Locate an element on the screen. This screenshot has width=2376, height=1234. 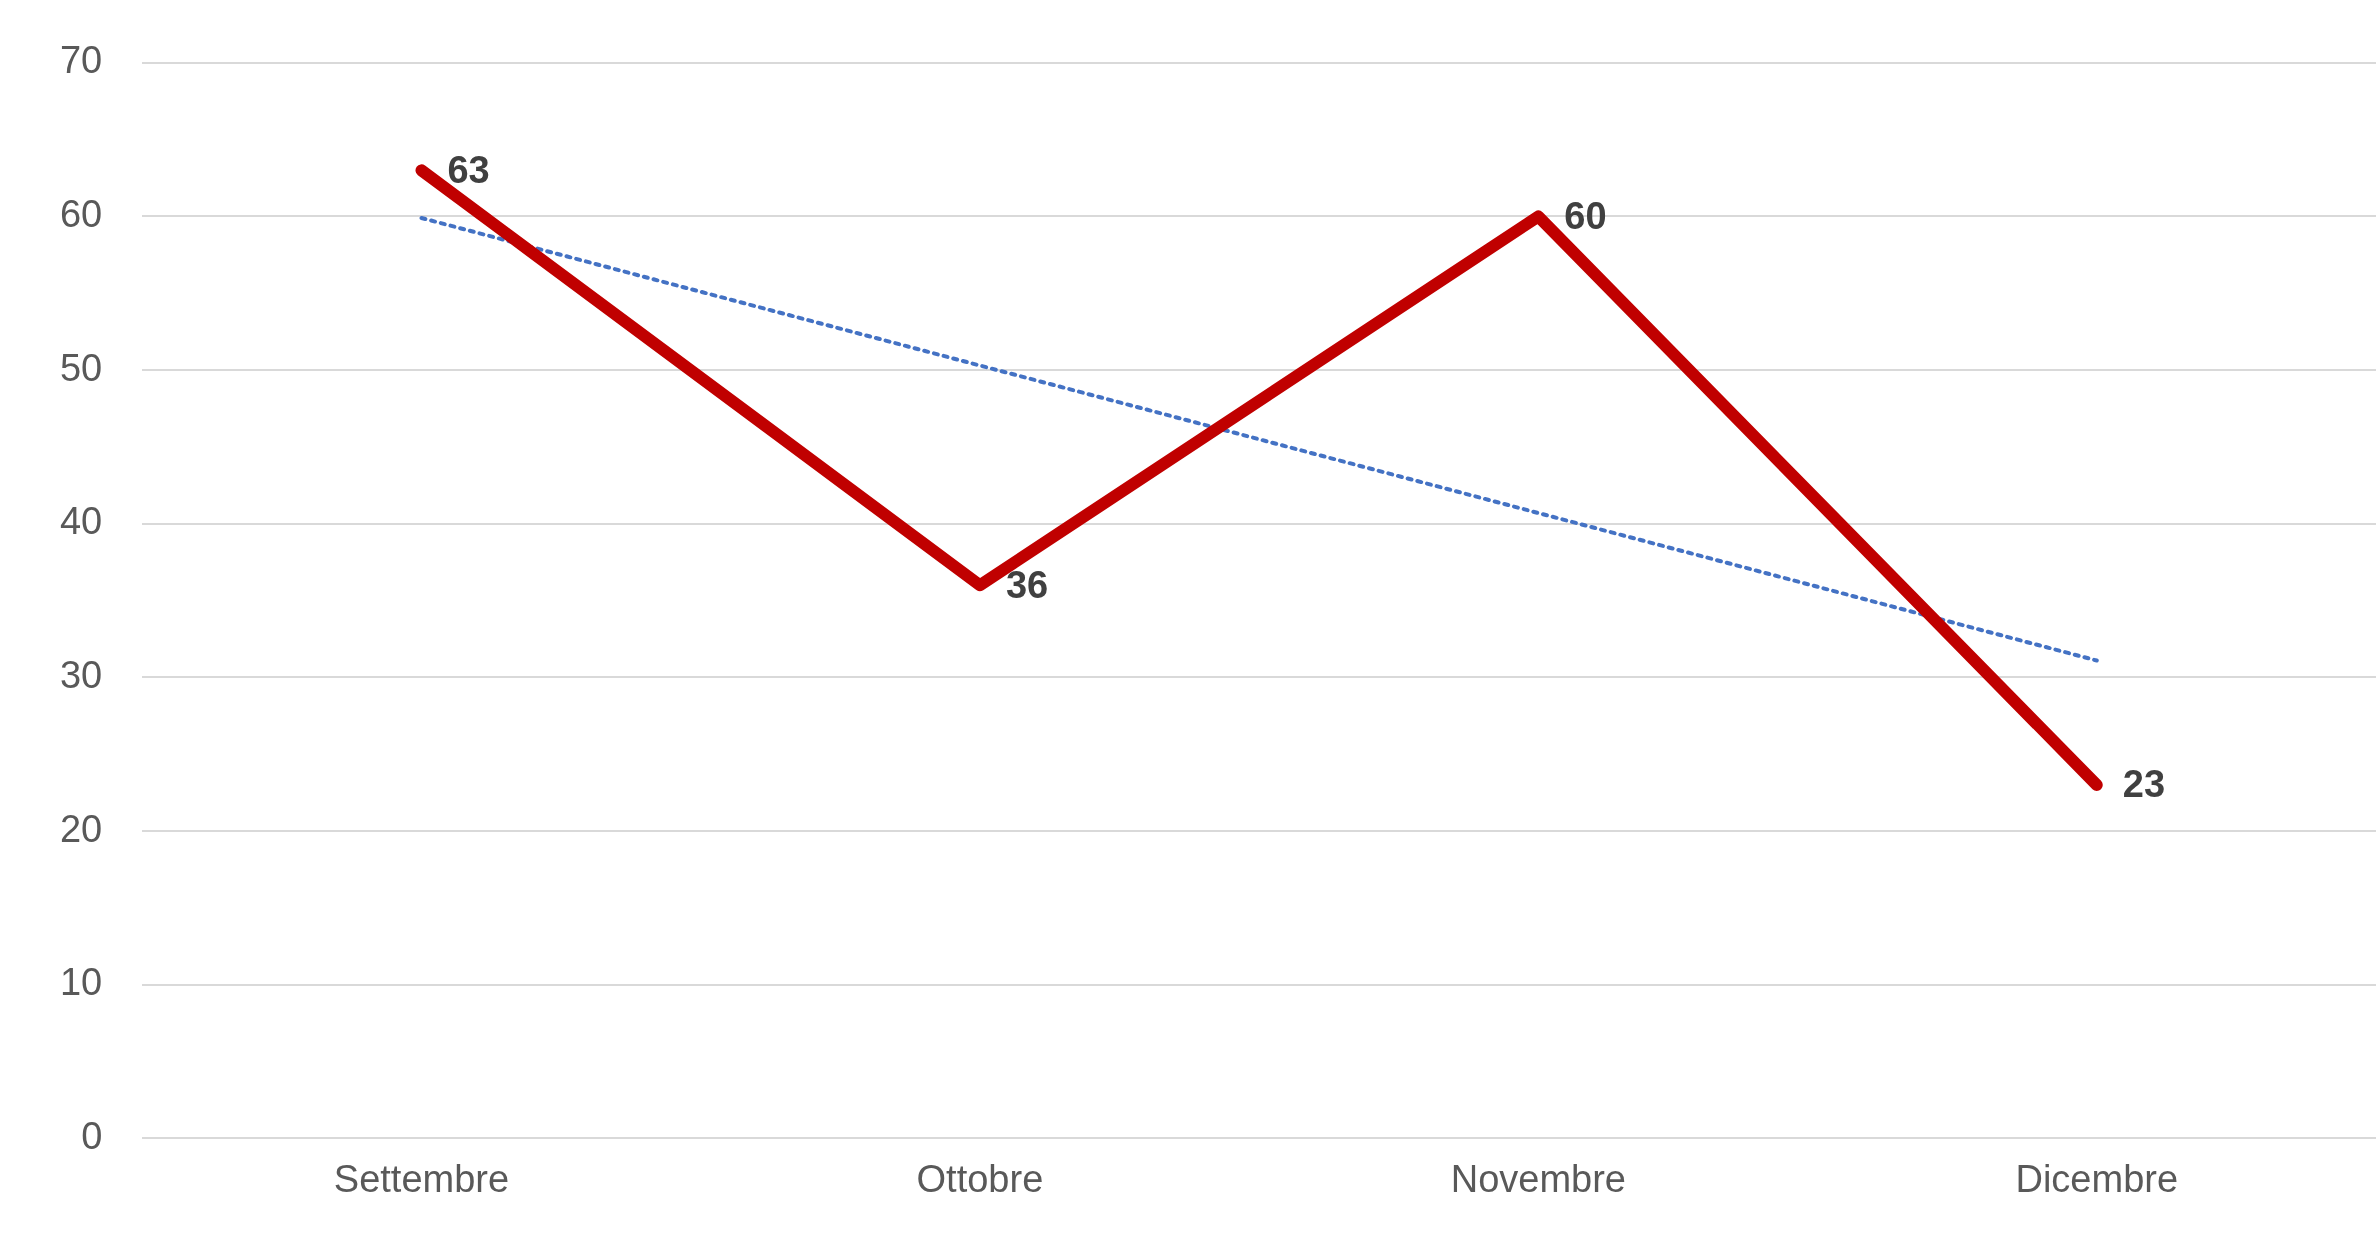
y-tick-label: 10 is located at coordinates (81, 982).